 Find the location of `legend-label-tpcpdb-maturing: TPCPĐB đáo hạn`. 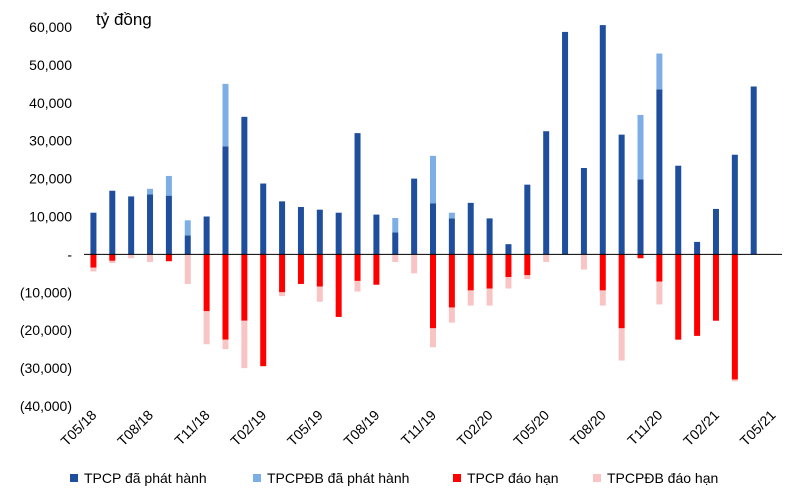

legend-label-tpcpdb-maturing: TPCPĐB đáo hạn is located at coordinates (663, 478).